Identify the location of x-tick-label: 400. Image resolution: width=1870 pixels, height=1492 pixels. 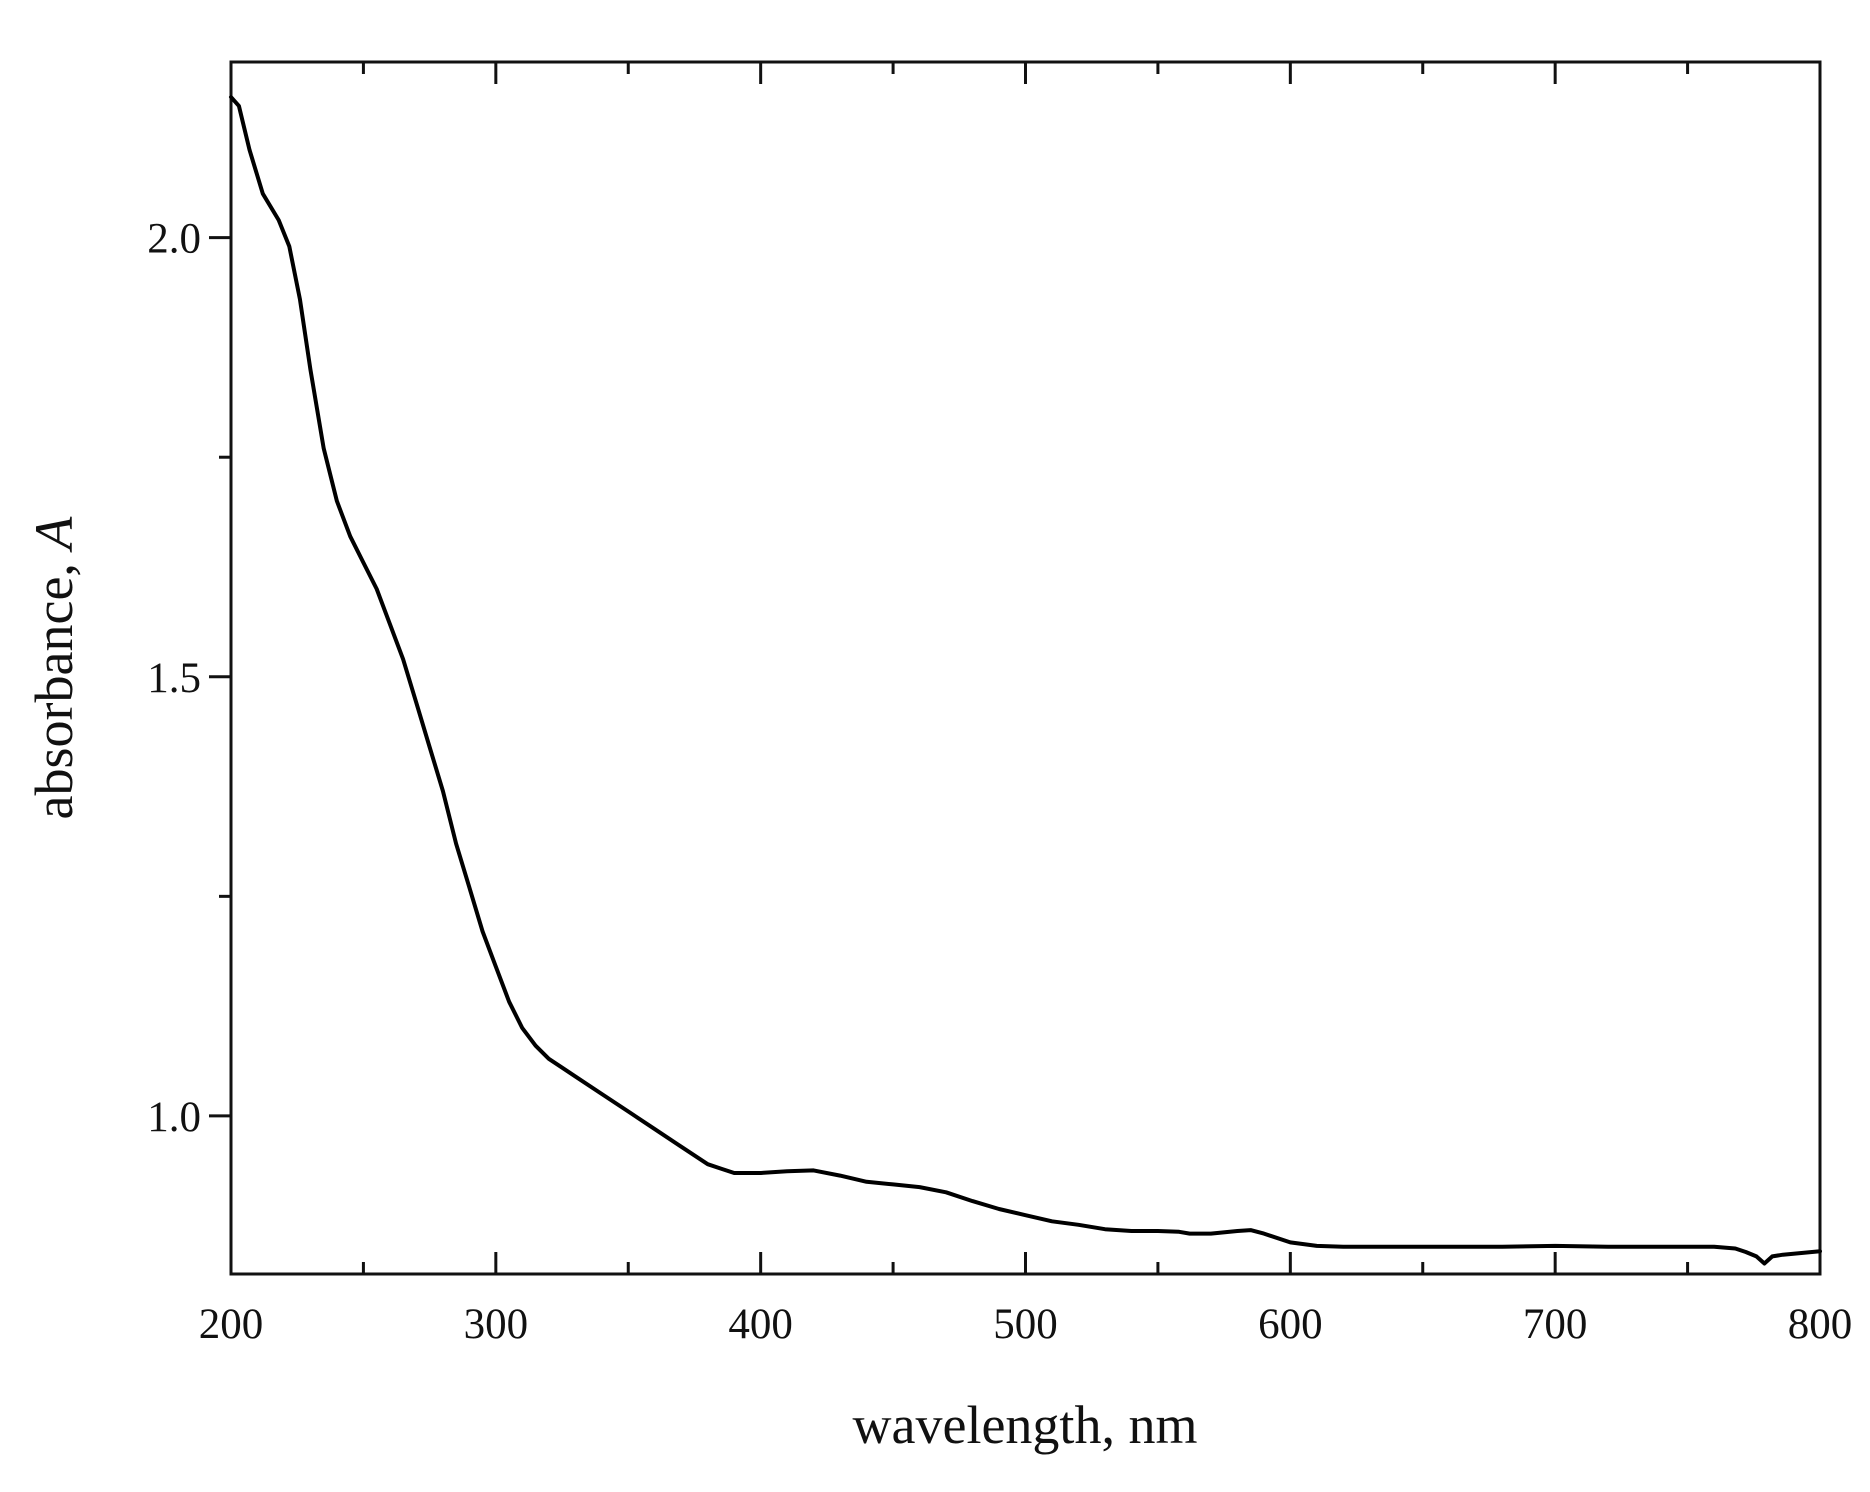
(760, 1324).